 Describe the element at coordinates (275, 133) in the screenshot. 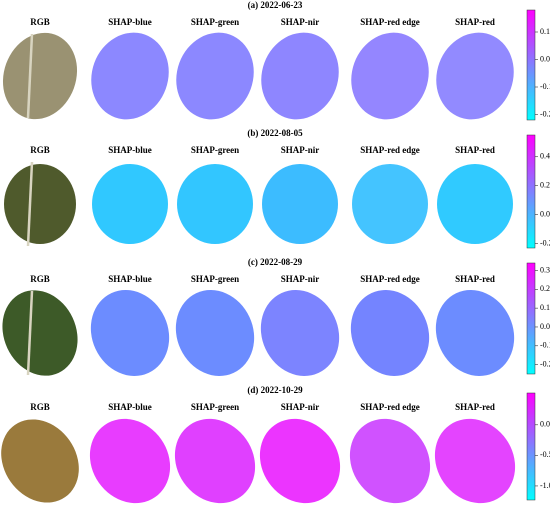

I see `row-title: (b) 2022-08-05` at that location.